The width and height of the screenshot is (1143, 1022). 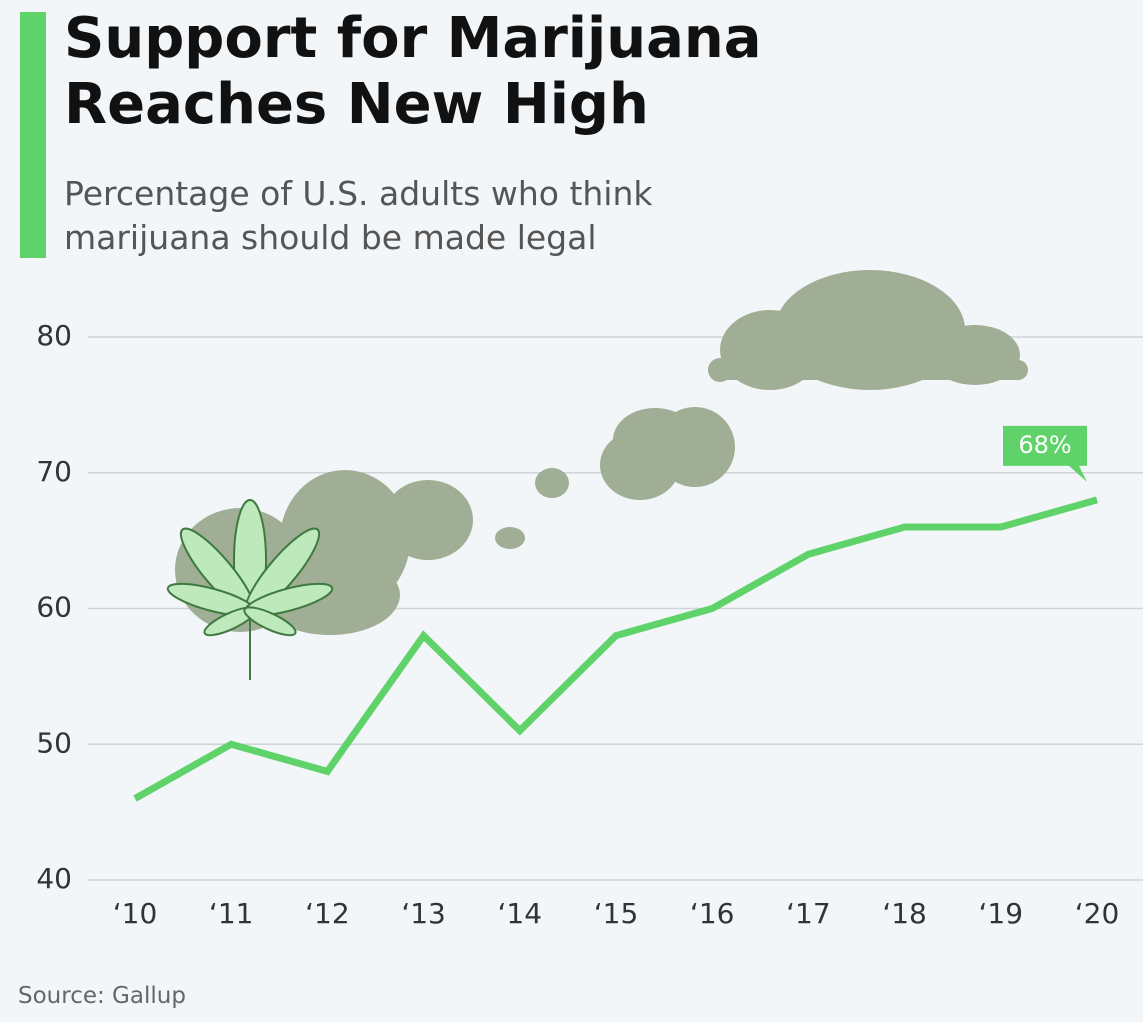 What do you see at coordinates (102, 996) in the screenshot?
I see `source: Source: Gallup` at bounding box center [102, 996].